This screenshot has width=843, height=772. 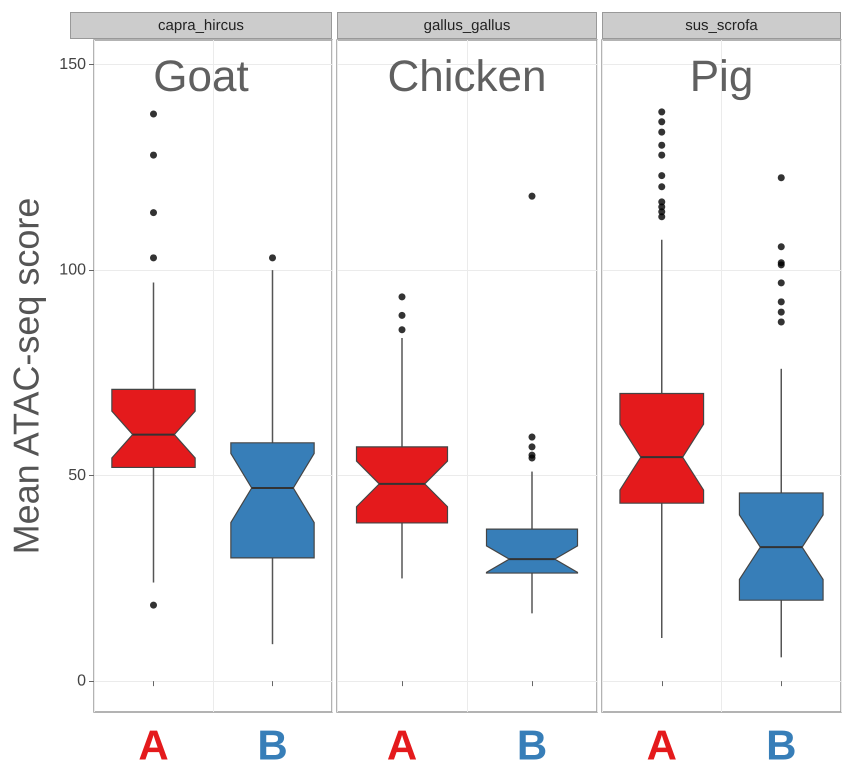 I want to click on annotation: Chicken, so click(x=467, y=77).